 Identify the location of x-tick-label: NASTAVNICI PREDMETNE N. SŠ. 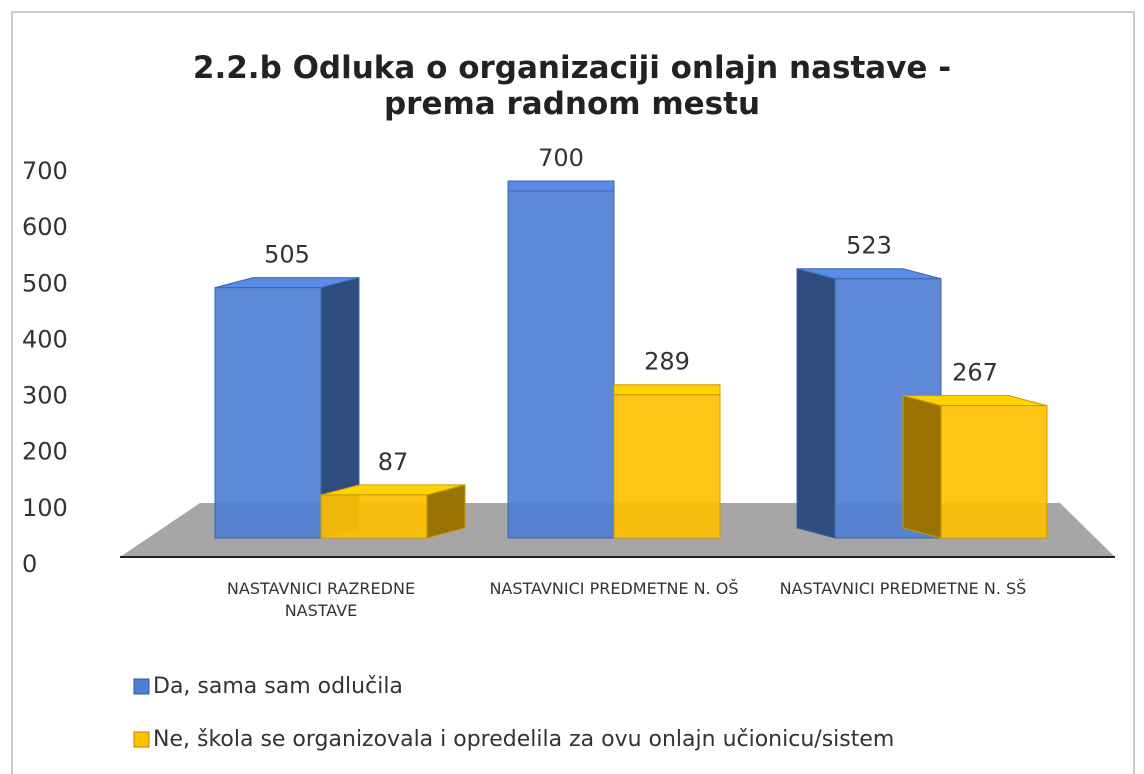
(903, 588).